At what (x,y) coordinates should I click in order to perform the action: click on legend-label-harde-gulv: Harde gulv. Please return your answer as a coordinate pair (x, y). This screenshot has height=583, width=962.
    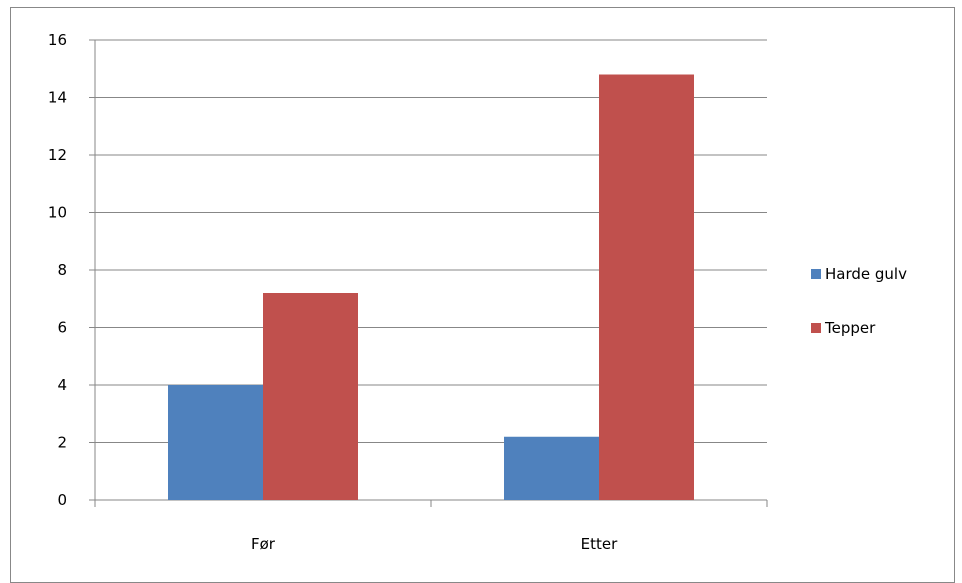
    Looking at the image, I should click on (866, 274).